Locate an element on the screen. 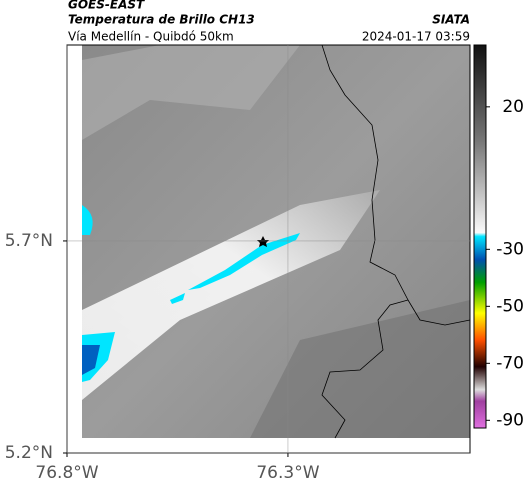 The width and height of the screenshot is (526, 491). brand: SIATA is located at coordinates (451, 20).